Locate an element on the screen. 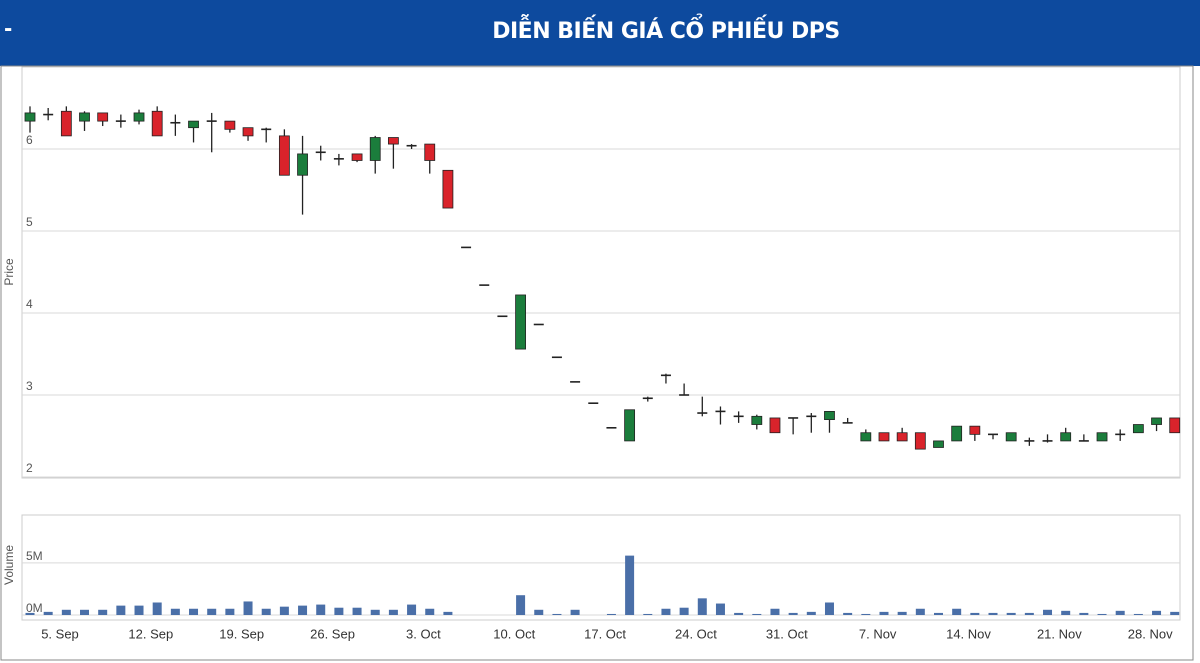 The width and height of the screenshot is (1200, 663). chart-title: DIỄN BIẾN GIÁ CỔ PHIẾU DPS is located at coordinates (666, 29).